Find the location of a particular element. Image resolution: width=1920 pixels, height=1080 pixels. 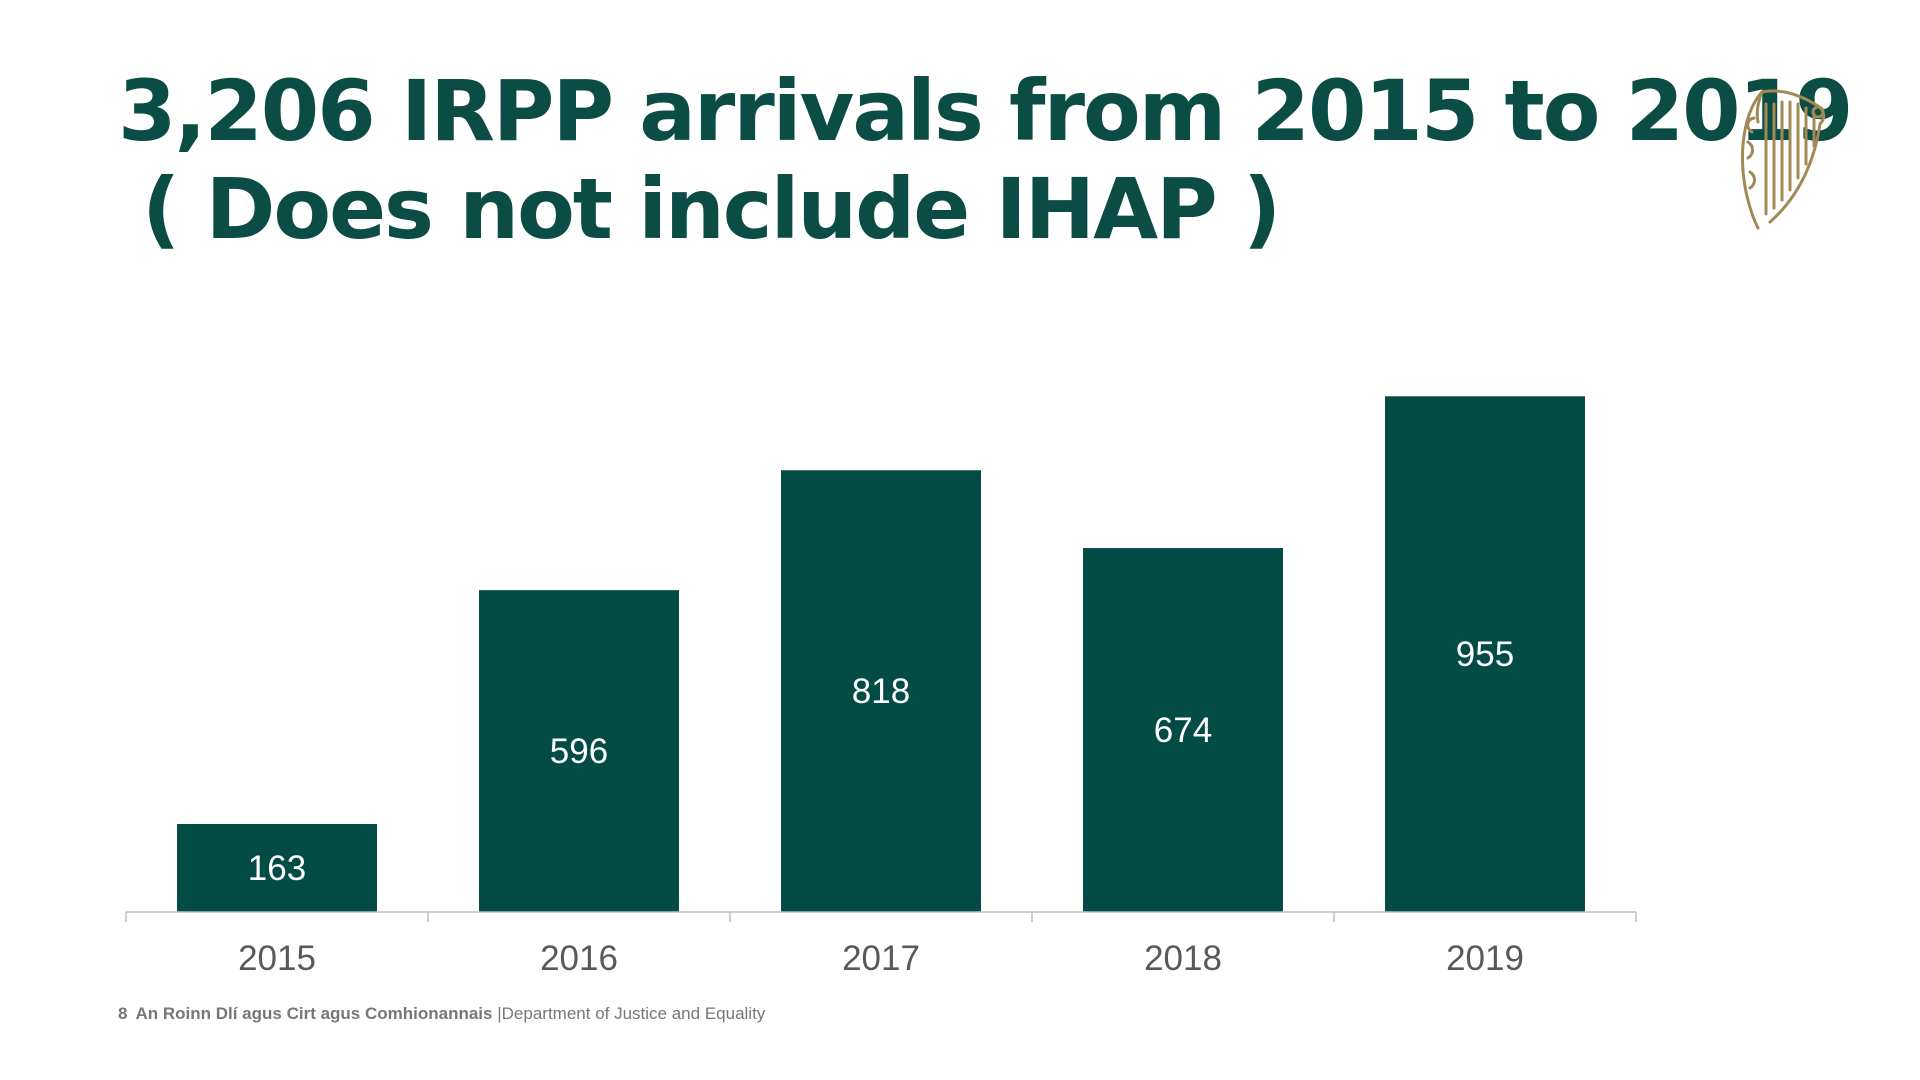

bar-2018 is located at coordinates (1183, 730).